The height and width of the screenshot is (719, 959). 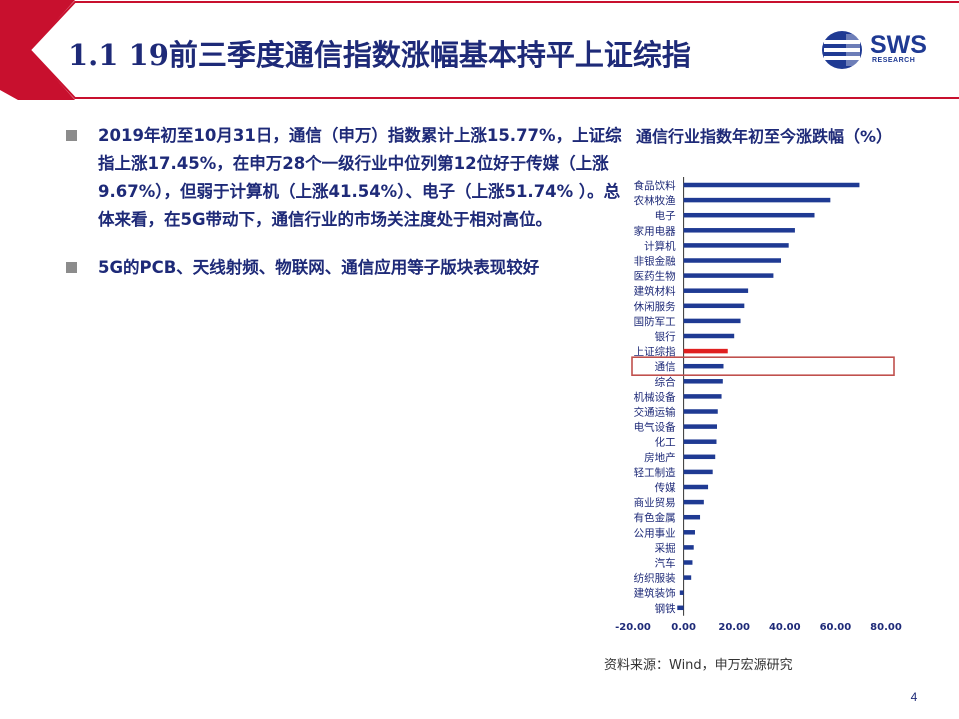 I want to click on category-label: 机械设备, so click(x=655, y=396).